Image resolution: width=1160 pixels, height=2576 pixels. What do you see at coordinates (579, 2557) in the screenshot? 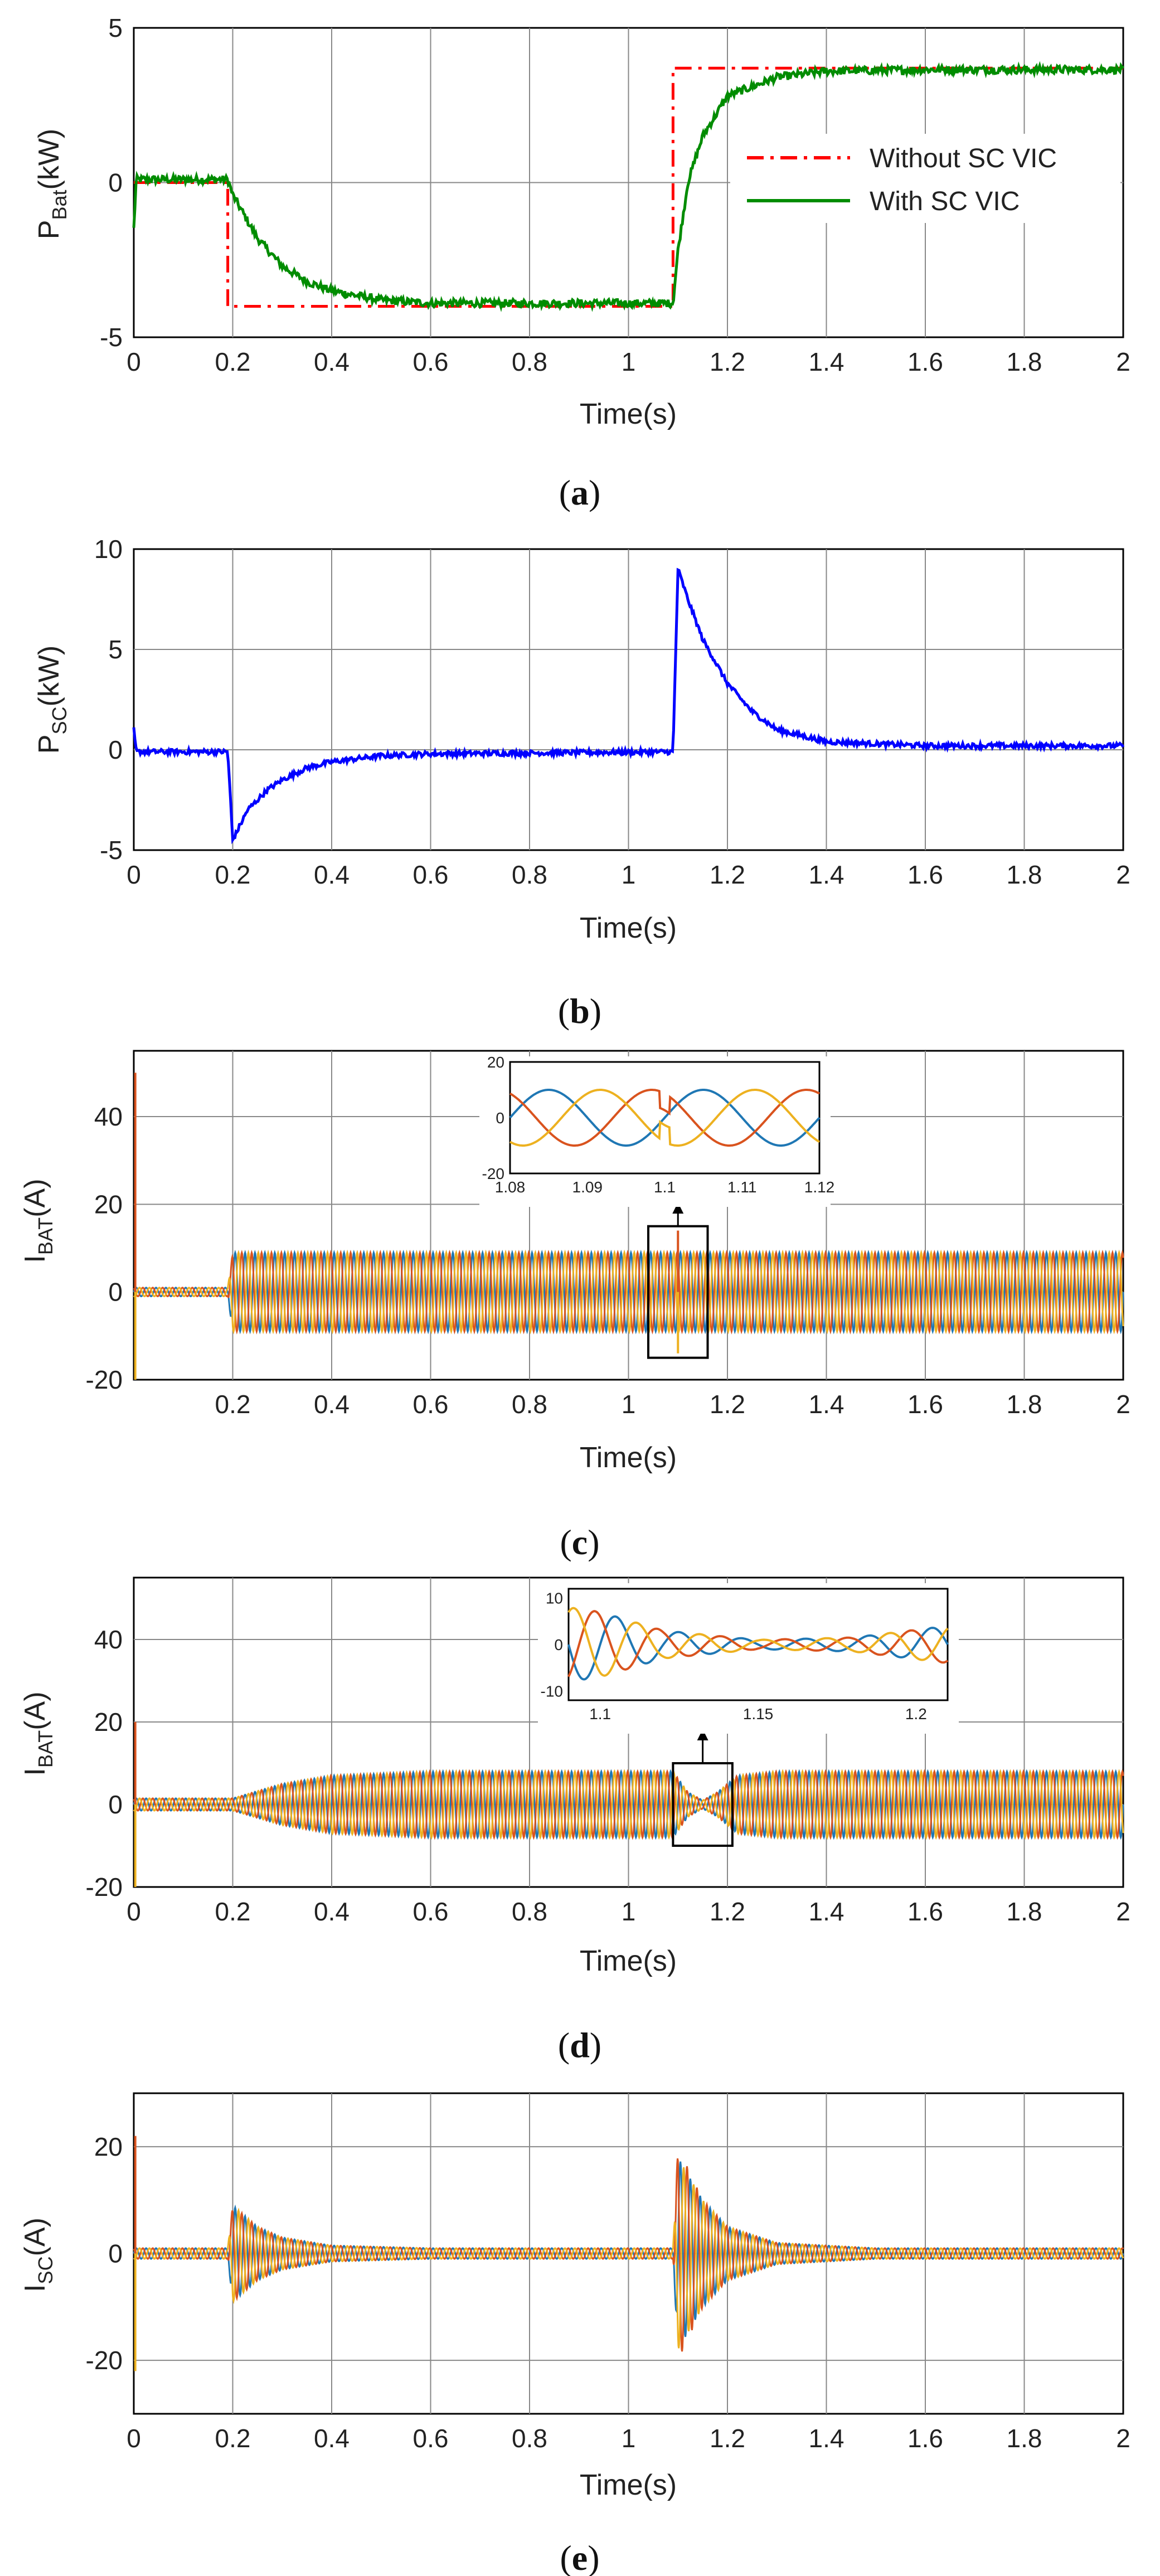
I see `caption-e: (e)` at bounding box center [579, 2557].